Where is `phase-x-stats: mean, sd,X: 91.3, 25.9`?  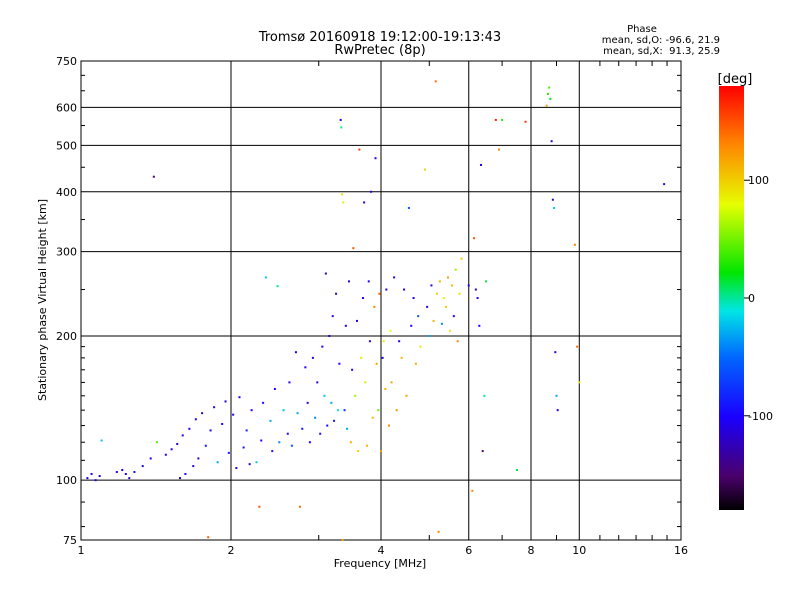
phase-x-stats: mean, sd,X: 91.3, 25.9 is located at coordinates (661, 51).